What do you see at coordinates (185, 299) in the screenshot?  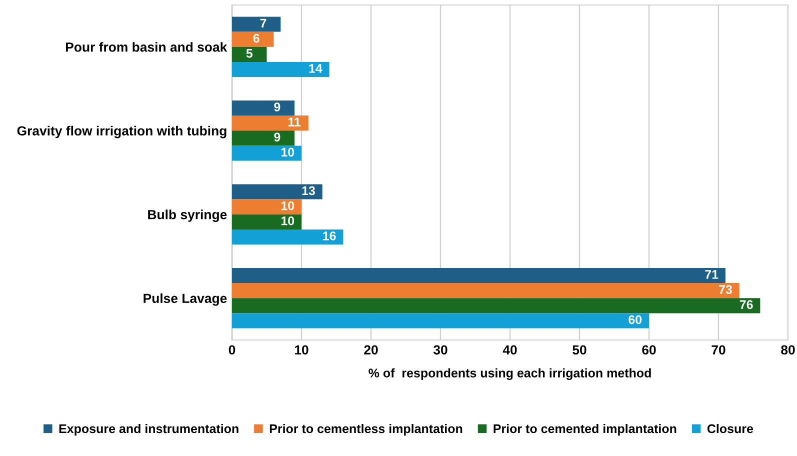 I see `y-tick-label: Pulse Lavage` at bounding box center [185, 299].